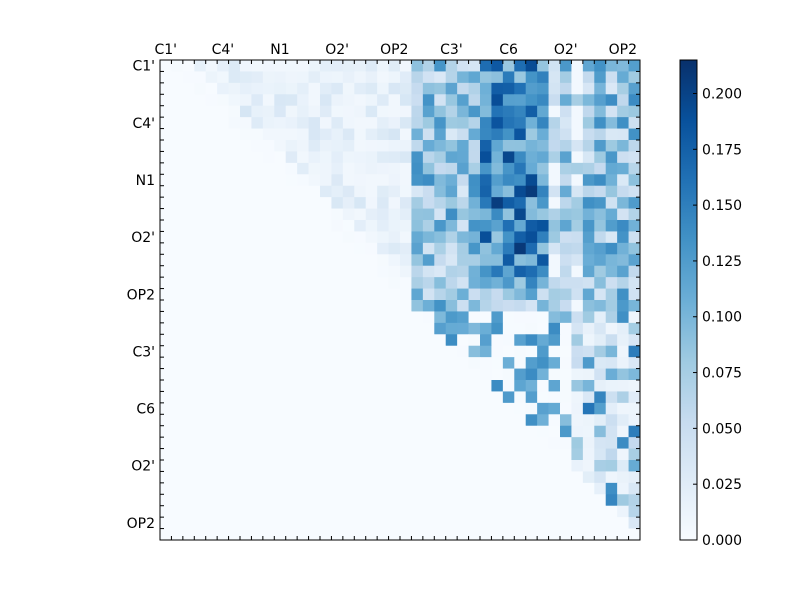 This screenshot has width=800, height=600. What do you see at coordinates (337, 50) in the screenshot?
I see `x-tick-label: O2'` at bounding box center [337, 50].